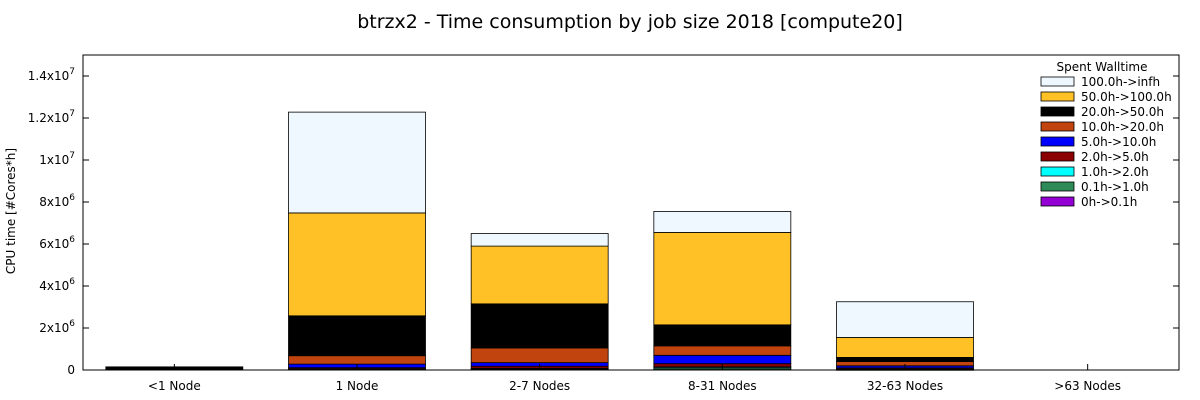  Describe the element at coordinates (1115, 157) in the screenshot. I see `legend-label: 2.0h->5.0h` at that location.